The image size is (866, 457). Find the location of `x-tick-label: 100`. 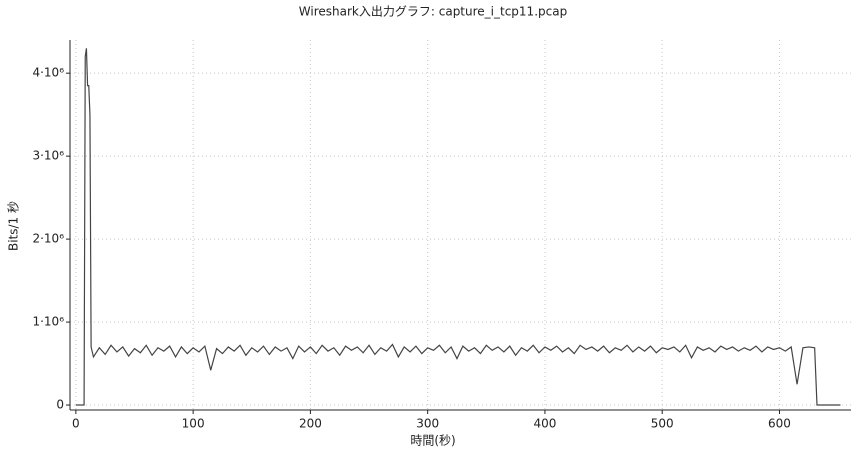

x-tick-label: 100 is located at coordinates (193, 424).